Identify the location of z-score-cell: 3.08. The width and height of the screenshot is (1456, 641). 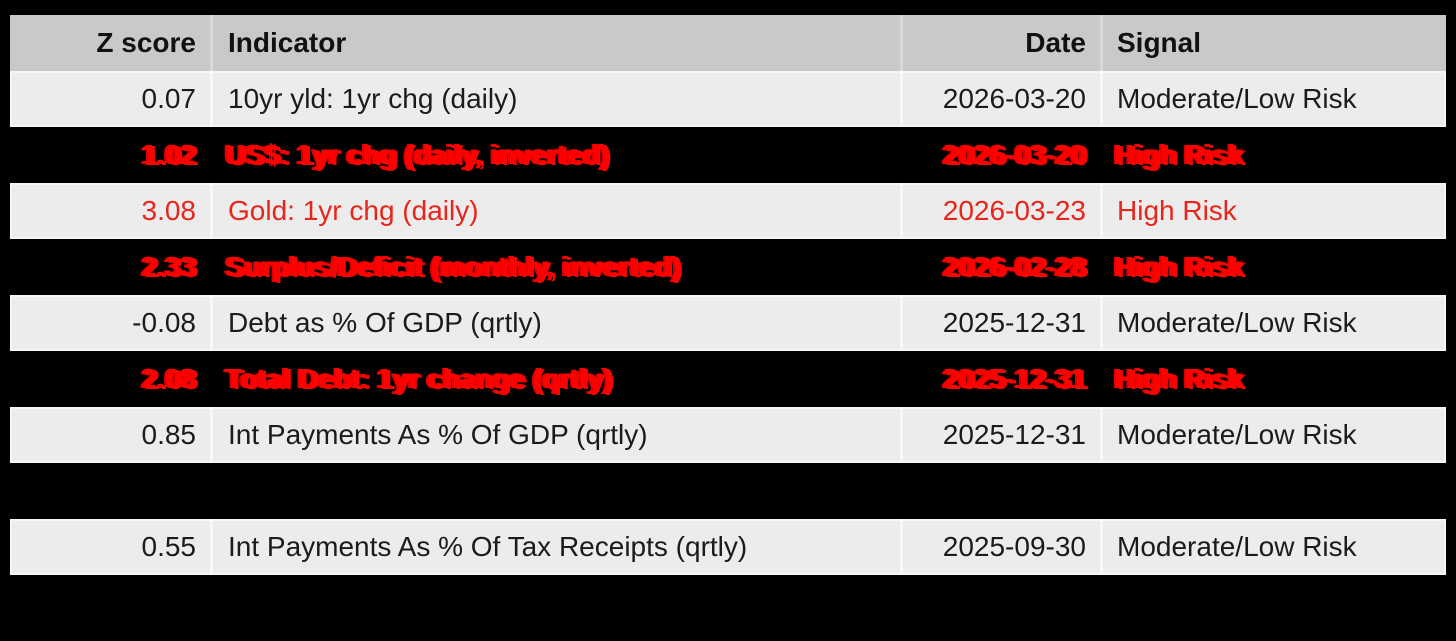
(169, 210).